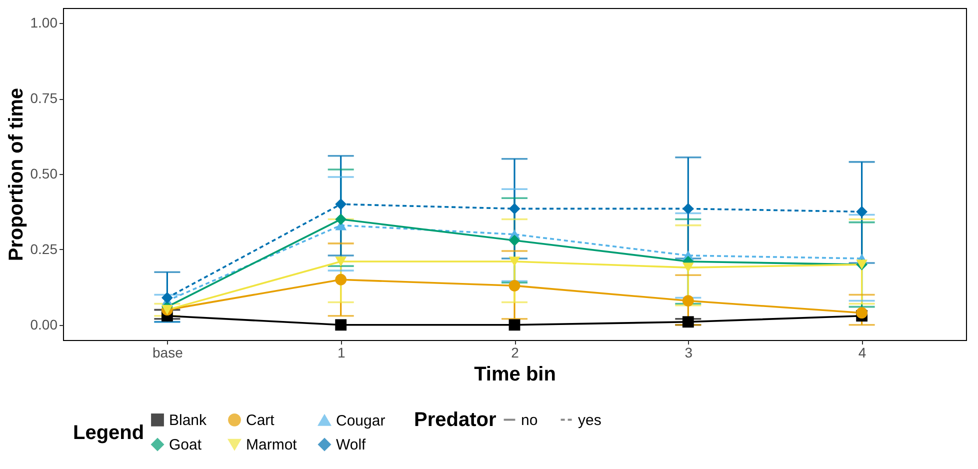 Image resolution: width=978 pixels, height=469 pixels. Describe the element at coordinates (341, 352) in the screenshot. I see `x-tick-label: 1` at that location.